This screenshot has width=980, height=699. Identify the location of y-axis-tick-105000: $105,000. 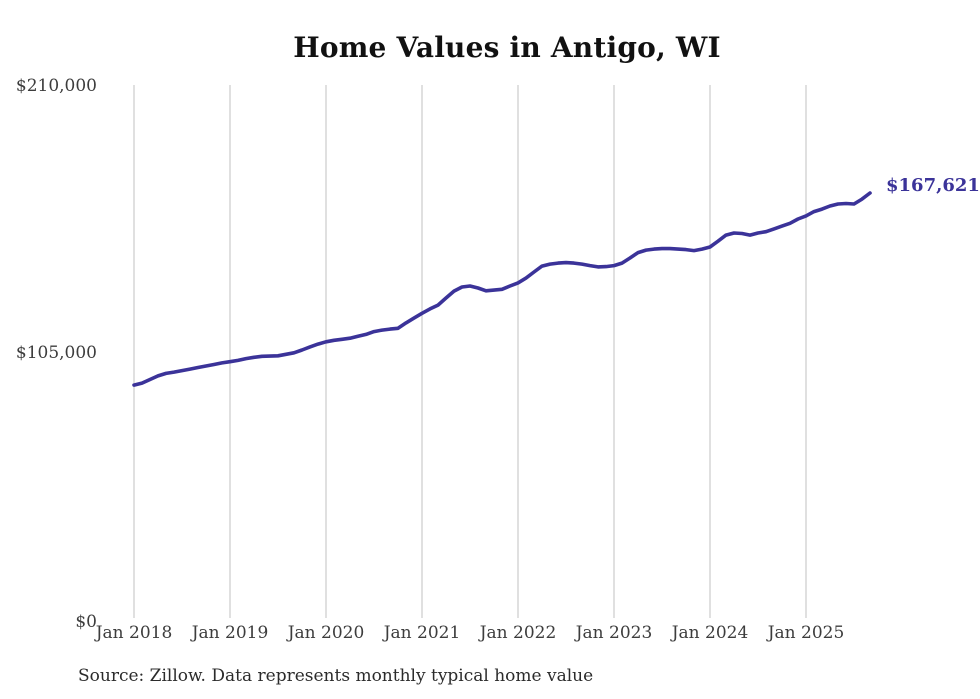
(56, 353).